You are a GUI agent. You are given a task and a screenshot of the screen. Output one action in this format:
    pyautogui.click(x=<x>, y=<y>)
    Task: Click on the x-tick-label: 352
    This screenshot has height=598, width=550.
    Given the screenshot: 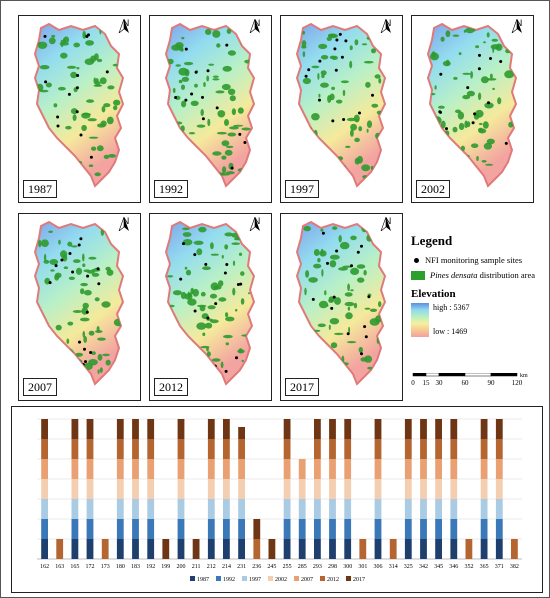 What is the action you would take?
    pyautogui.click(x=469, y=567)
    